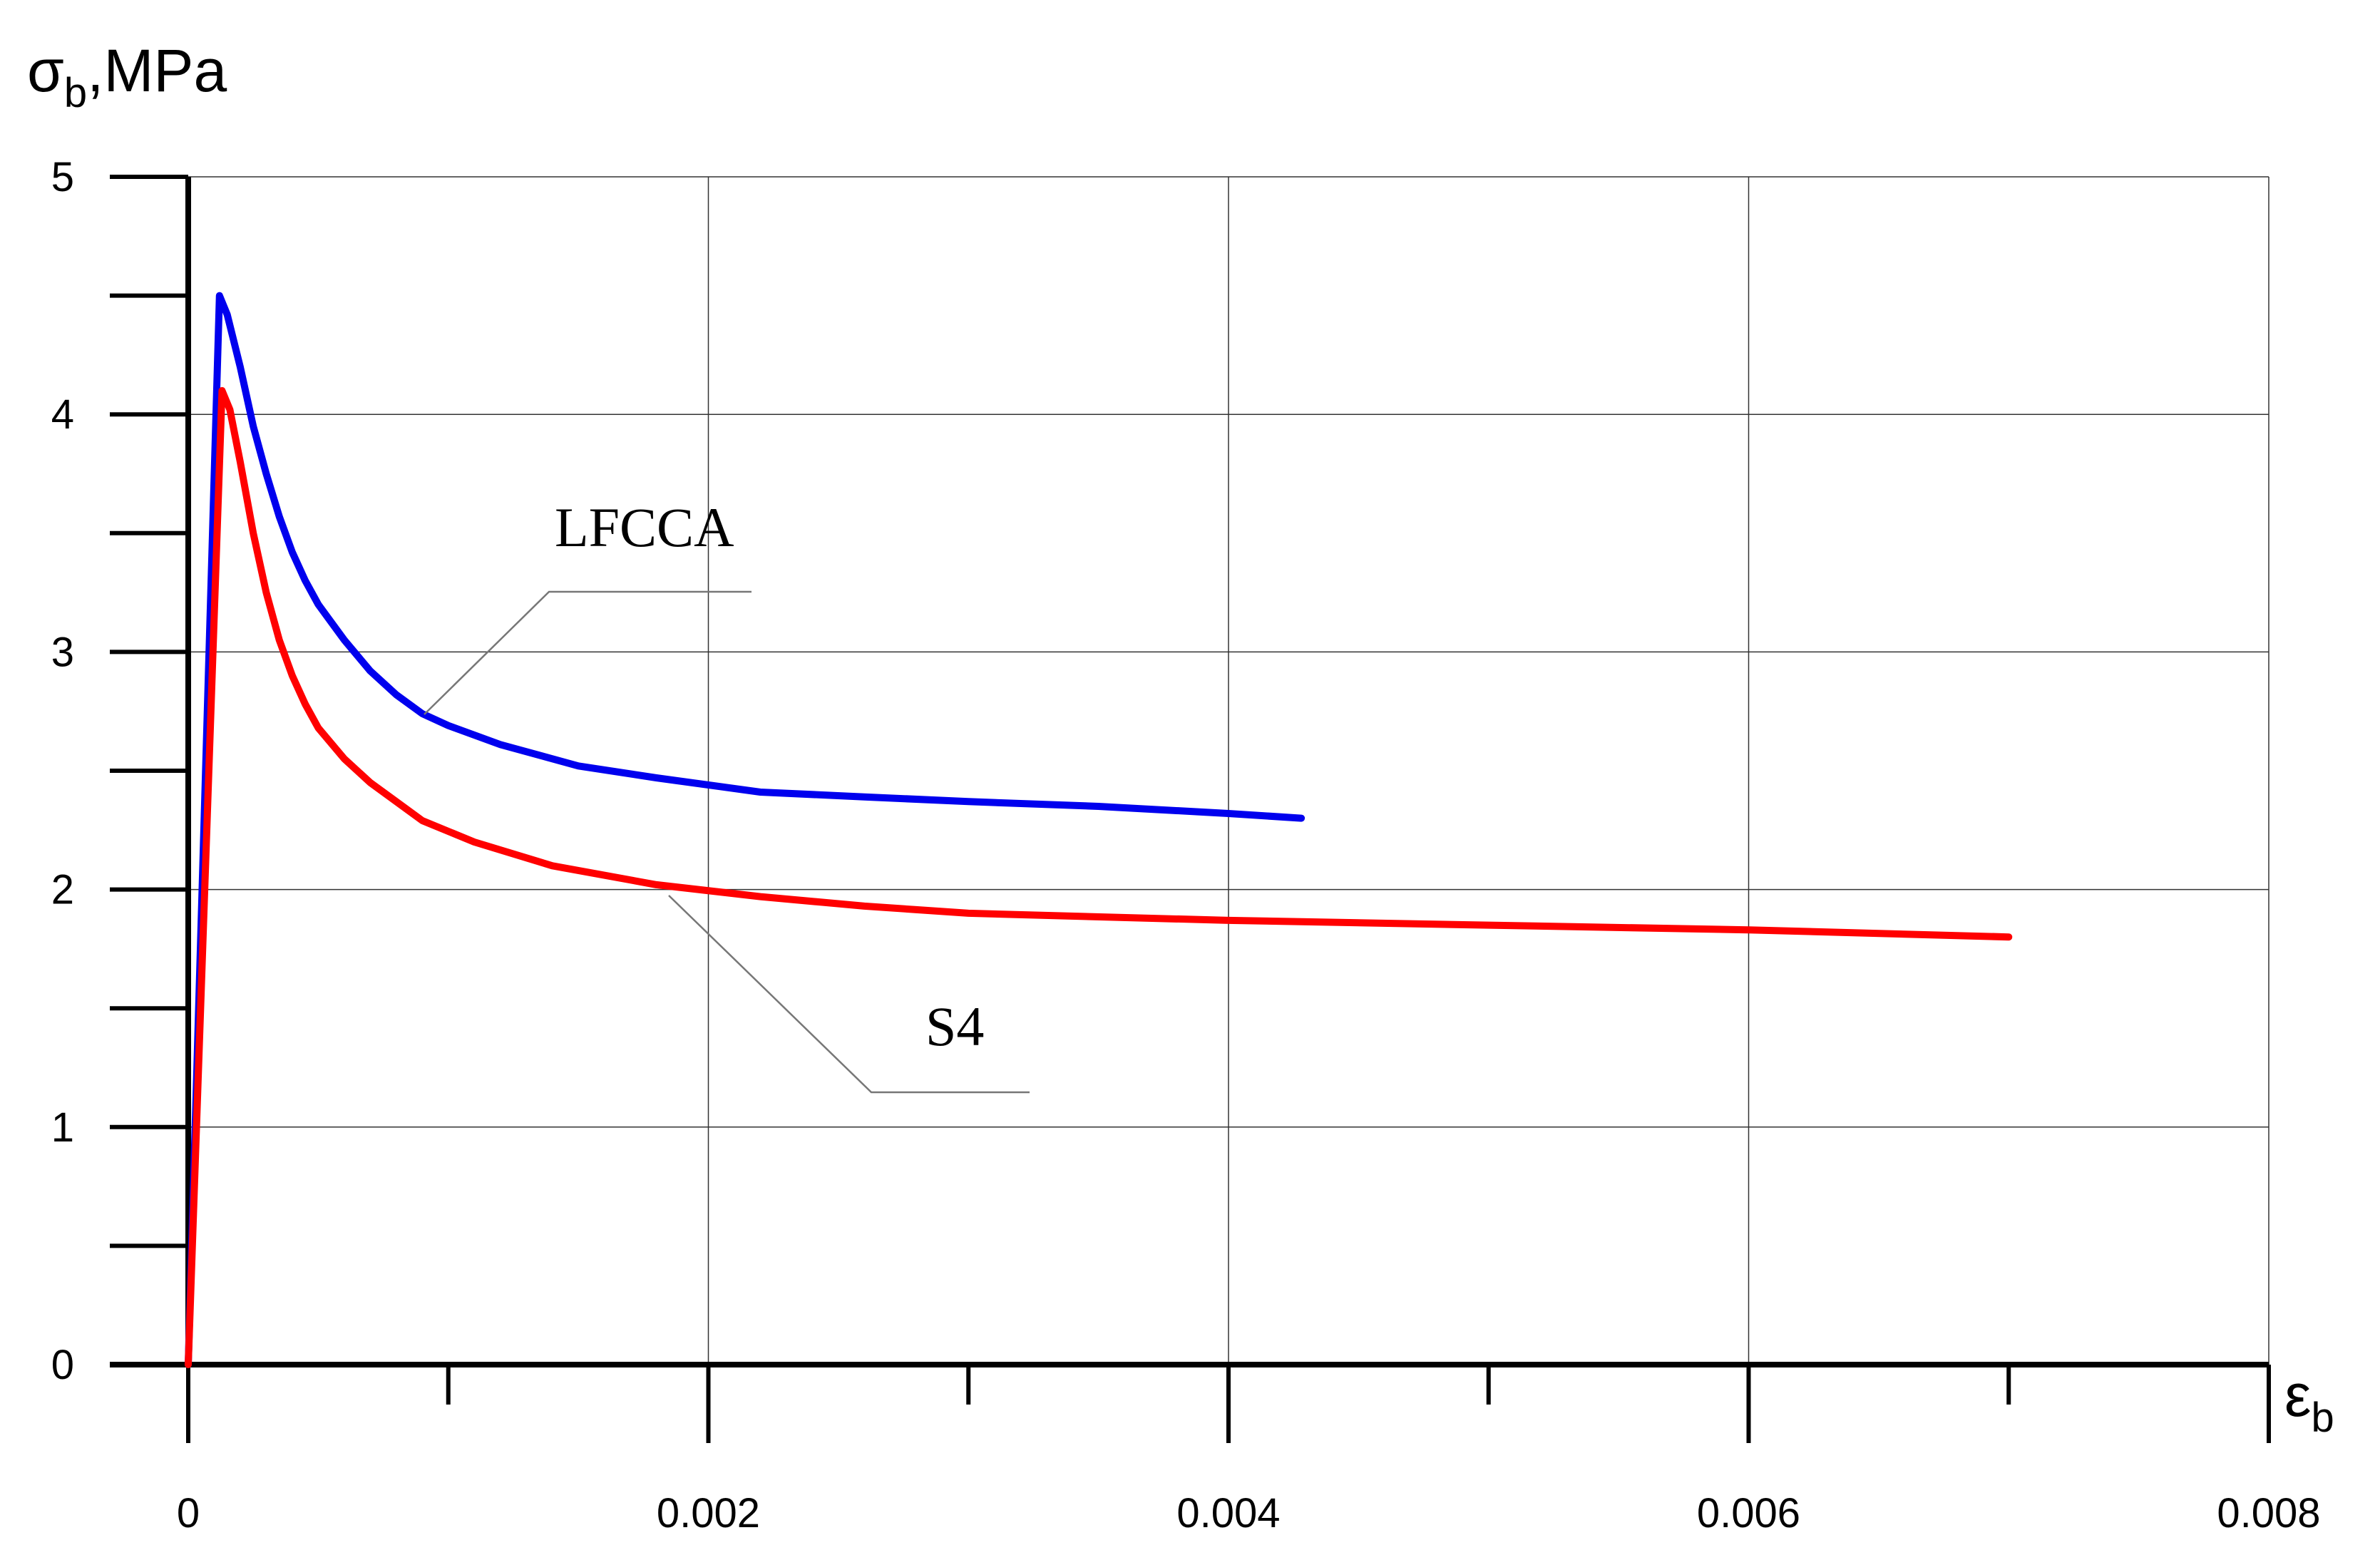  Describe the element at coordinates (1748, 1513) in the screenshot. I see `x-tick-label: 0.006` at that location.